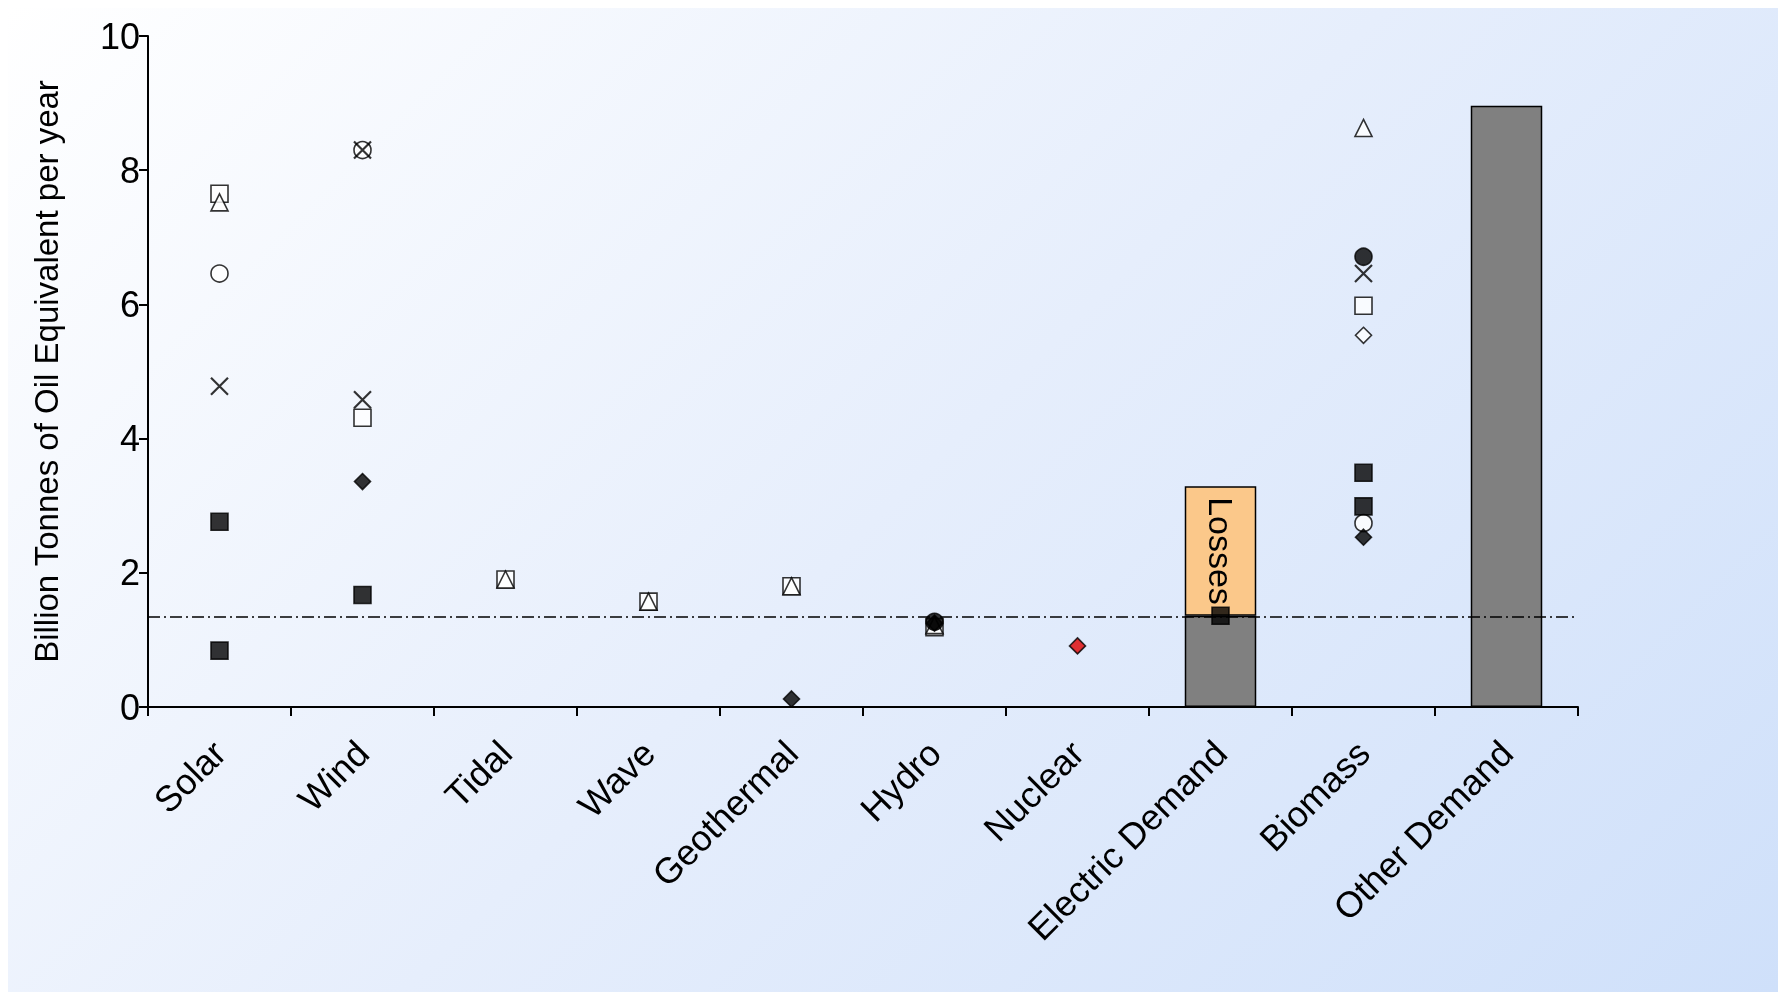 This screenshot has height=1000, width=1786. I want to click on y-tick-label: 8, so click(129, 170).